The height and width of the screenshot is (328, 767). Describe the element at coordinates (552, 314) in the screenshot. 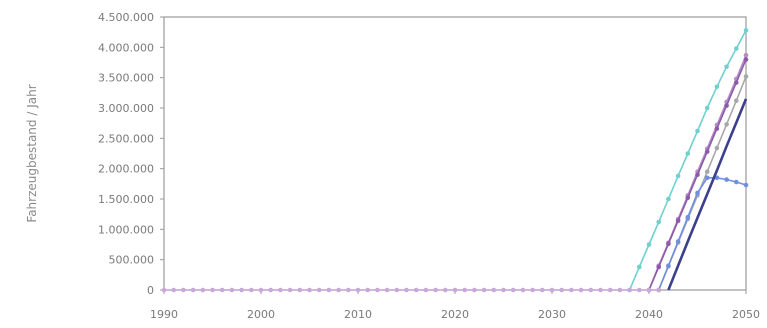

I see `x-tick-label: 2030` at that location.